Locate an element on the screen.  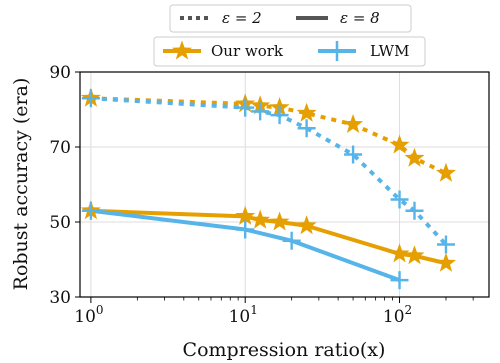
y-axis-label: Robust accuracy (era) is located at coordinates (21, 184).